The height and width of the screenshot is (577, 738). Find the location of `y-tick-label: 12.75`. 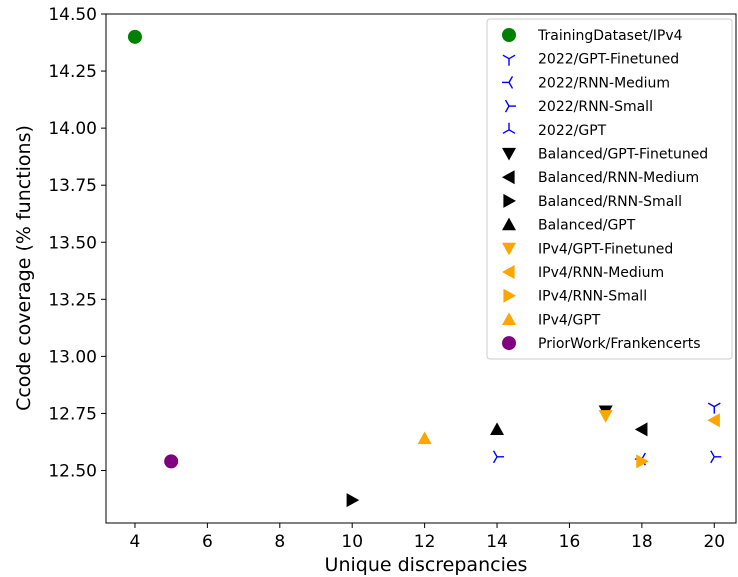

y-tick-label: 12.75 is located at coordinates (72, 414).